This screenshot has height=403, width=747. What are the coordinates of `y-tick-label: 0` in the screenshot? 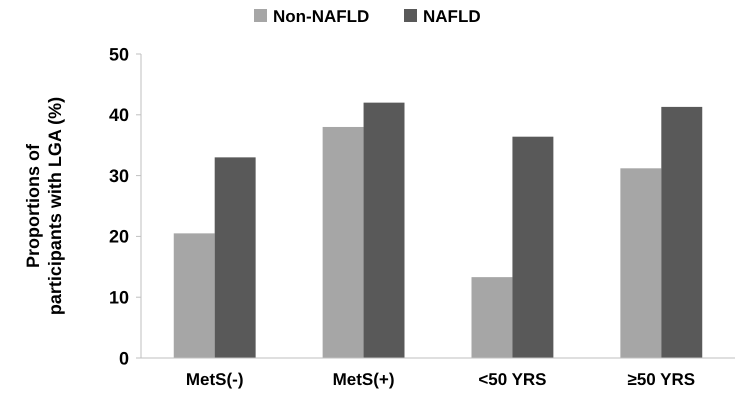 It's located at (123, 358).